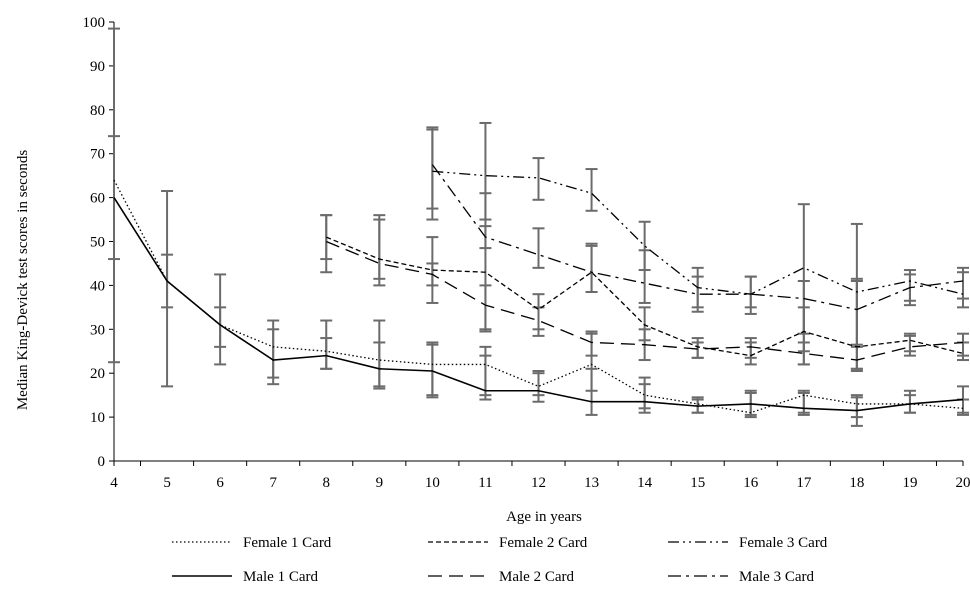 Image resolution: width=970 pixels, height=594 pixels. Describe the element at coordinates (102, 462) in the screenshot. I see `y-tick-label: 0` at that location.